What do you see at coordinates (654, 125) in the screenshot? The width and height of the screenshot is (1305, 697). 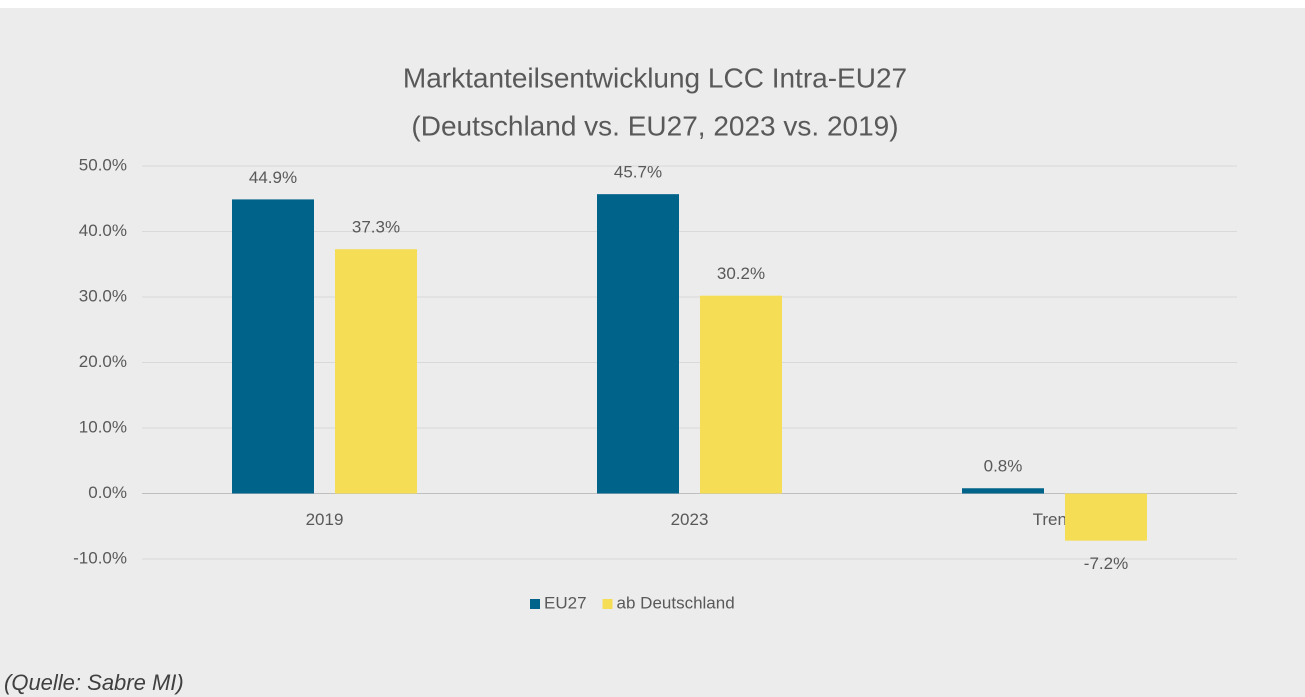 I see `chart-subtitle: (Deutschland vs. EU27, 2023 vs. 2019)` at bounding box center [654, 125].